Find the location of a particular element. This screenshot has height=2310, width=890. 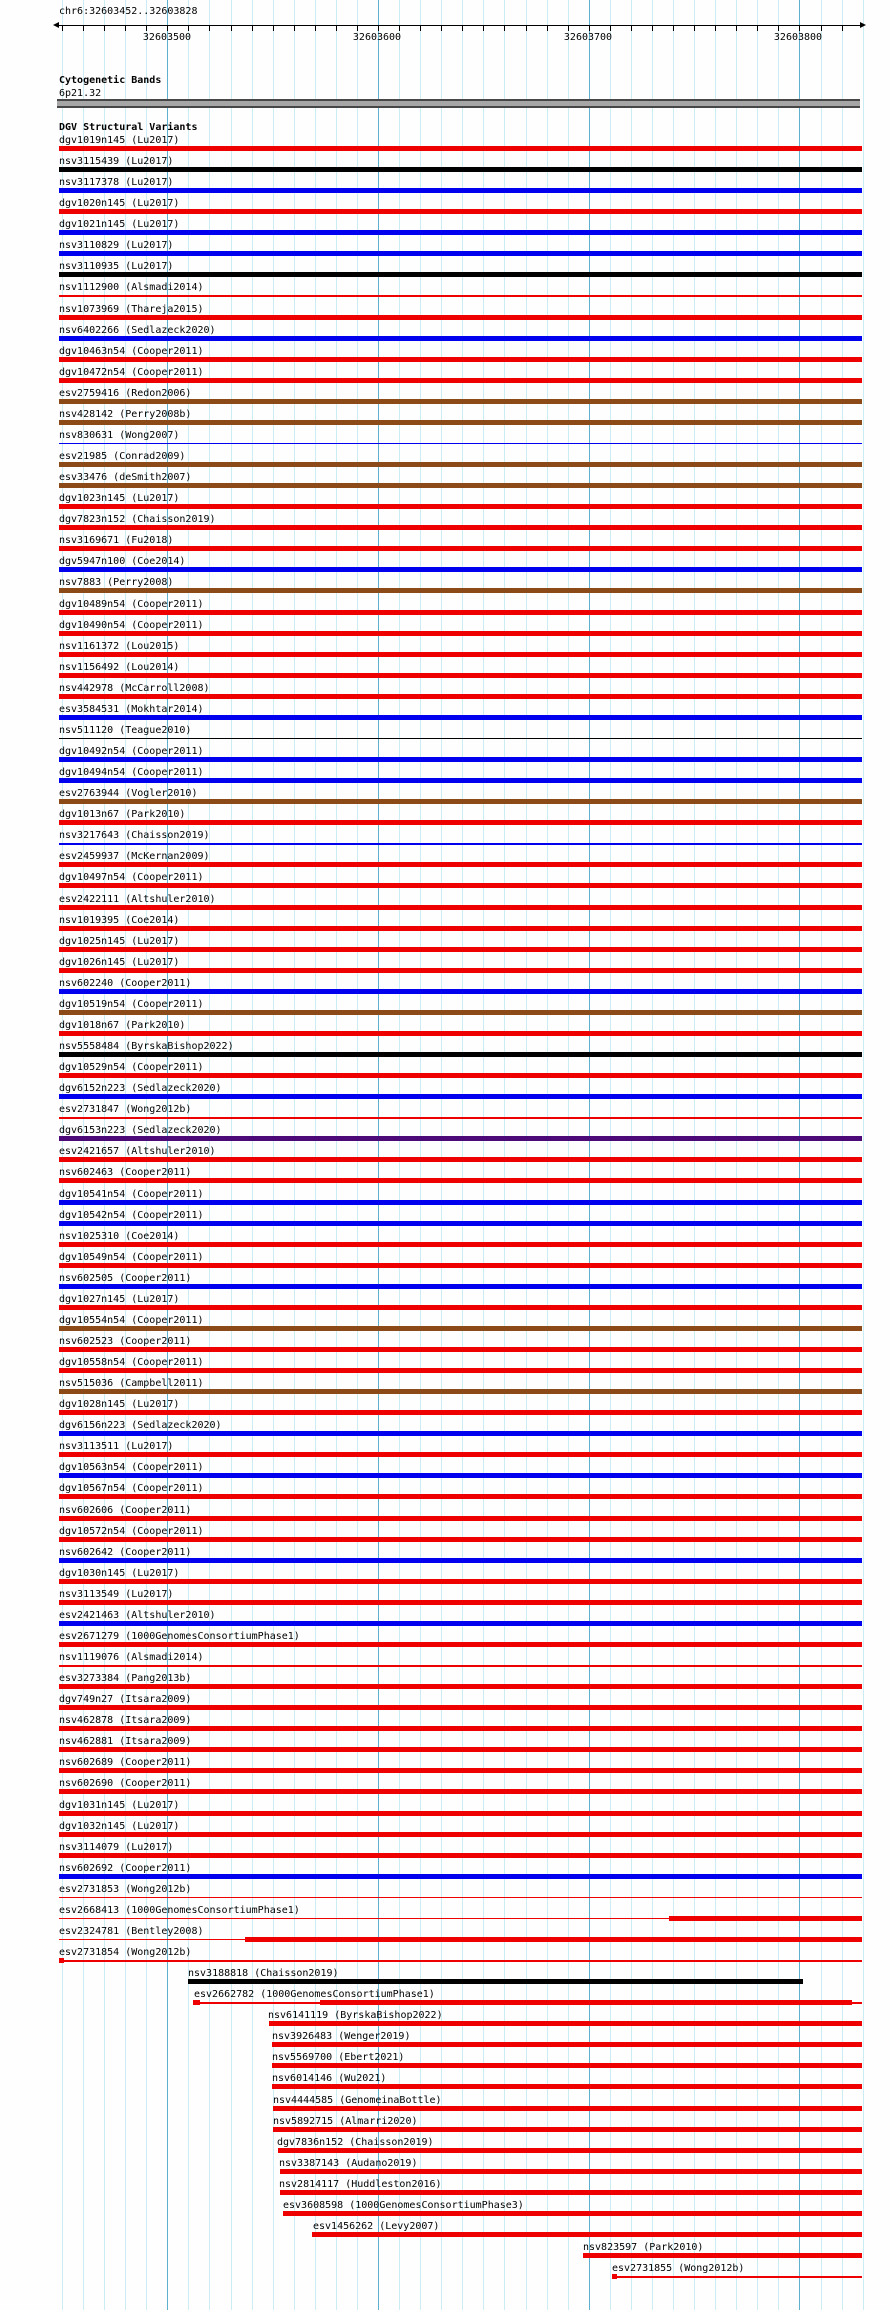

variant-label: nsv3114079 (Lu2017) is located at coordinates (116, 1847).